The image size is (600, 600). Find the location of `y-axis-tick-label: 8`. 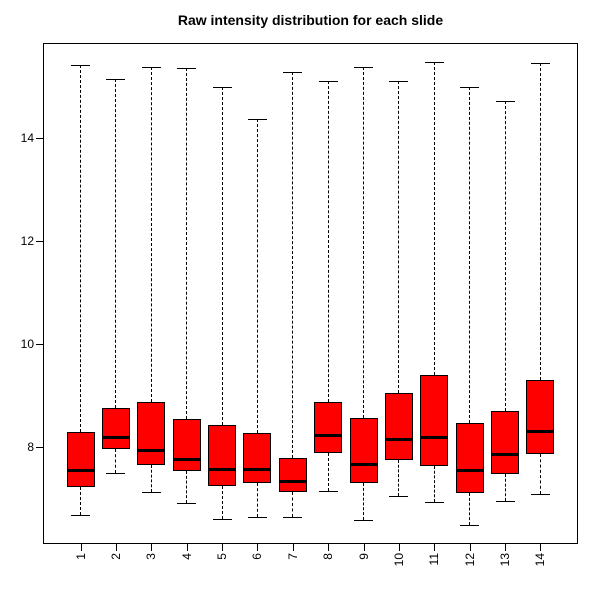

y-axis-tick-label: 8 is located at coordinates (30, 447).